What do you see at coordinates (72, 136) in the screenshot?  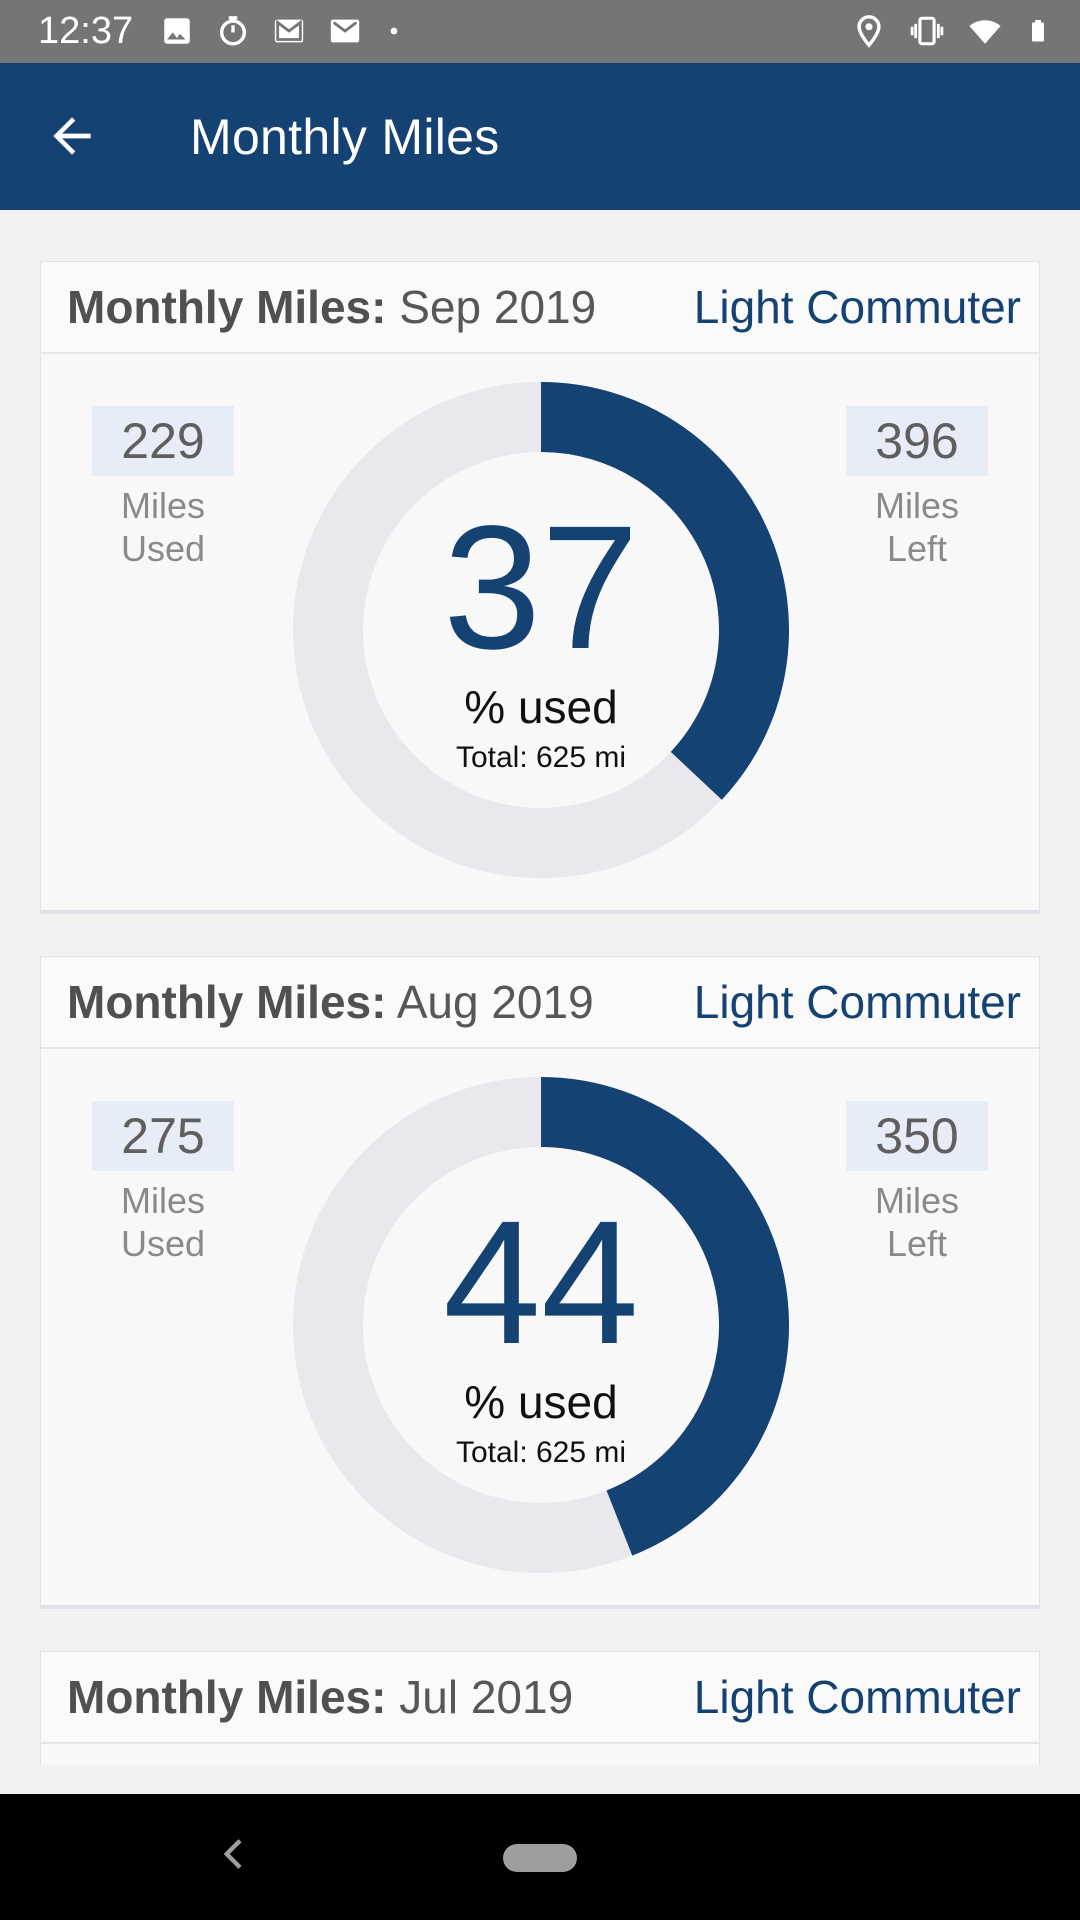 I see `back-arrow-icon` at bounding box center [72, 136].